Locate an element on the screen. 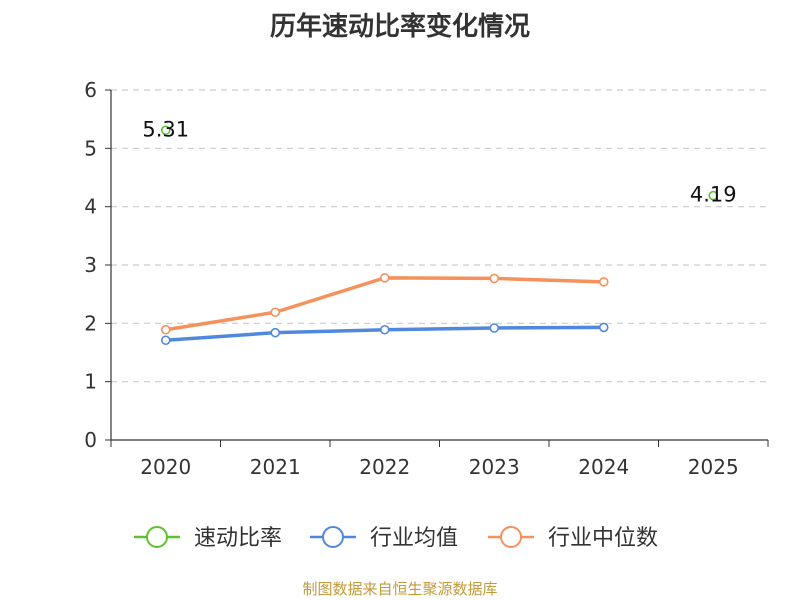 The height and width of the screenshot is (600, 800). series-0: 5.31 4.19 is located at coordinates (439, 161).